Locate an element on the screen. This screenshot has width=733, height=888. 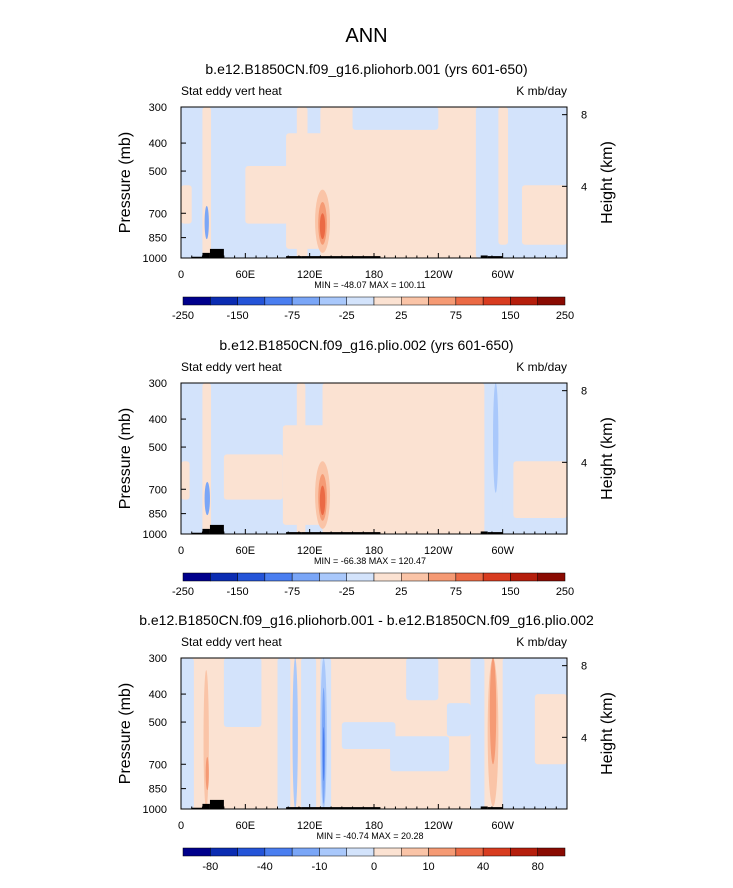
colorbar-label: 75 is located at coordinates (456, 316).